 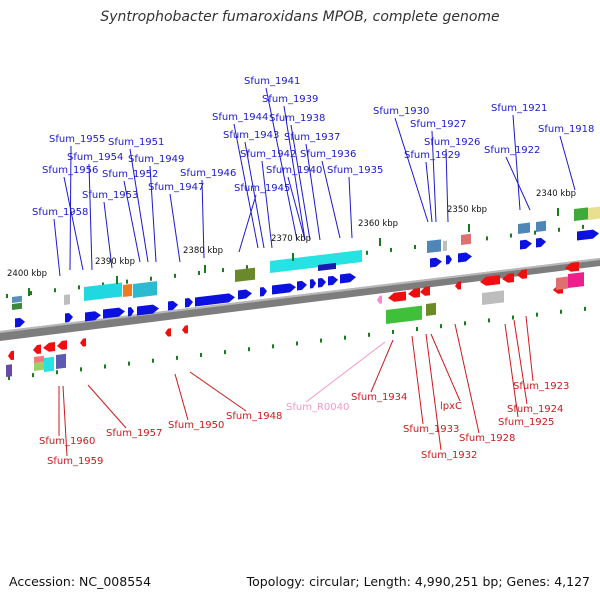 What do you see at coordinates (272, 81) in the screenshot?
I see `gene-label: Sfum_1941` at bounding box center [272, 81].